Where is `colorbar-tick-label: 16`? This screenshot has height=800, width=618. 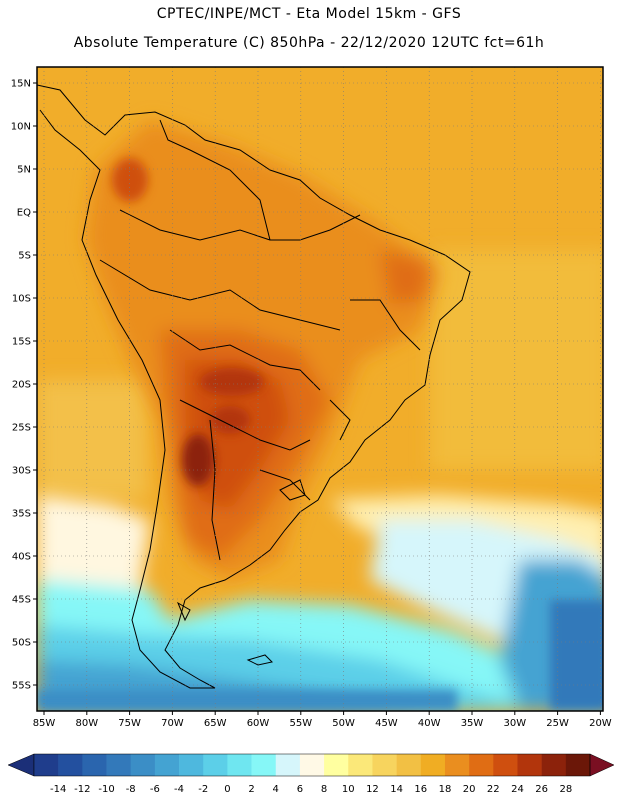 colorbar-tick-label: 16 is located at coordinates (420, 789).